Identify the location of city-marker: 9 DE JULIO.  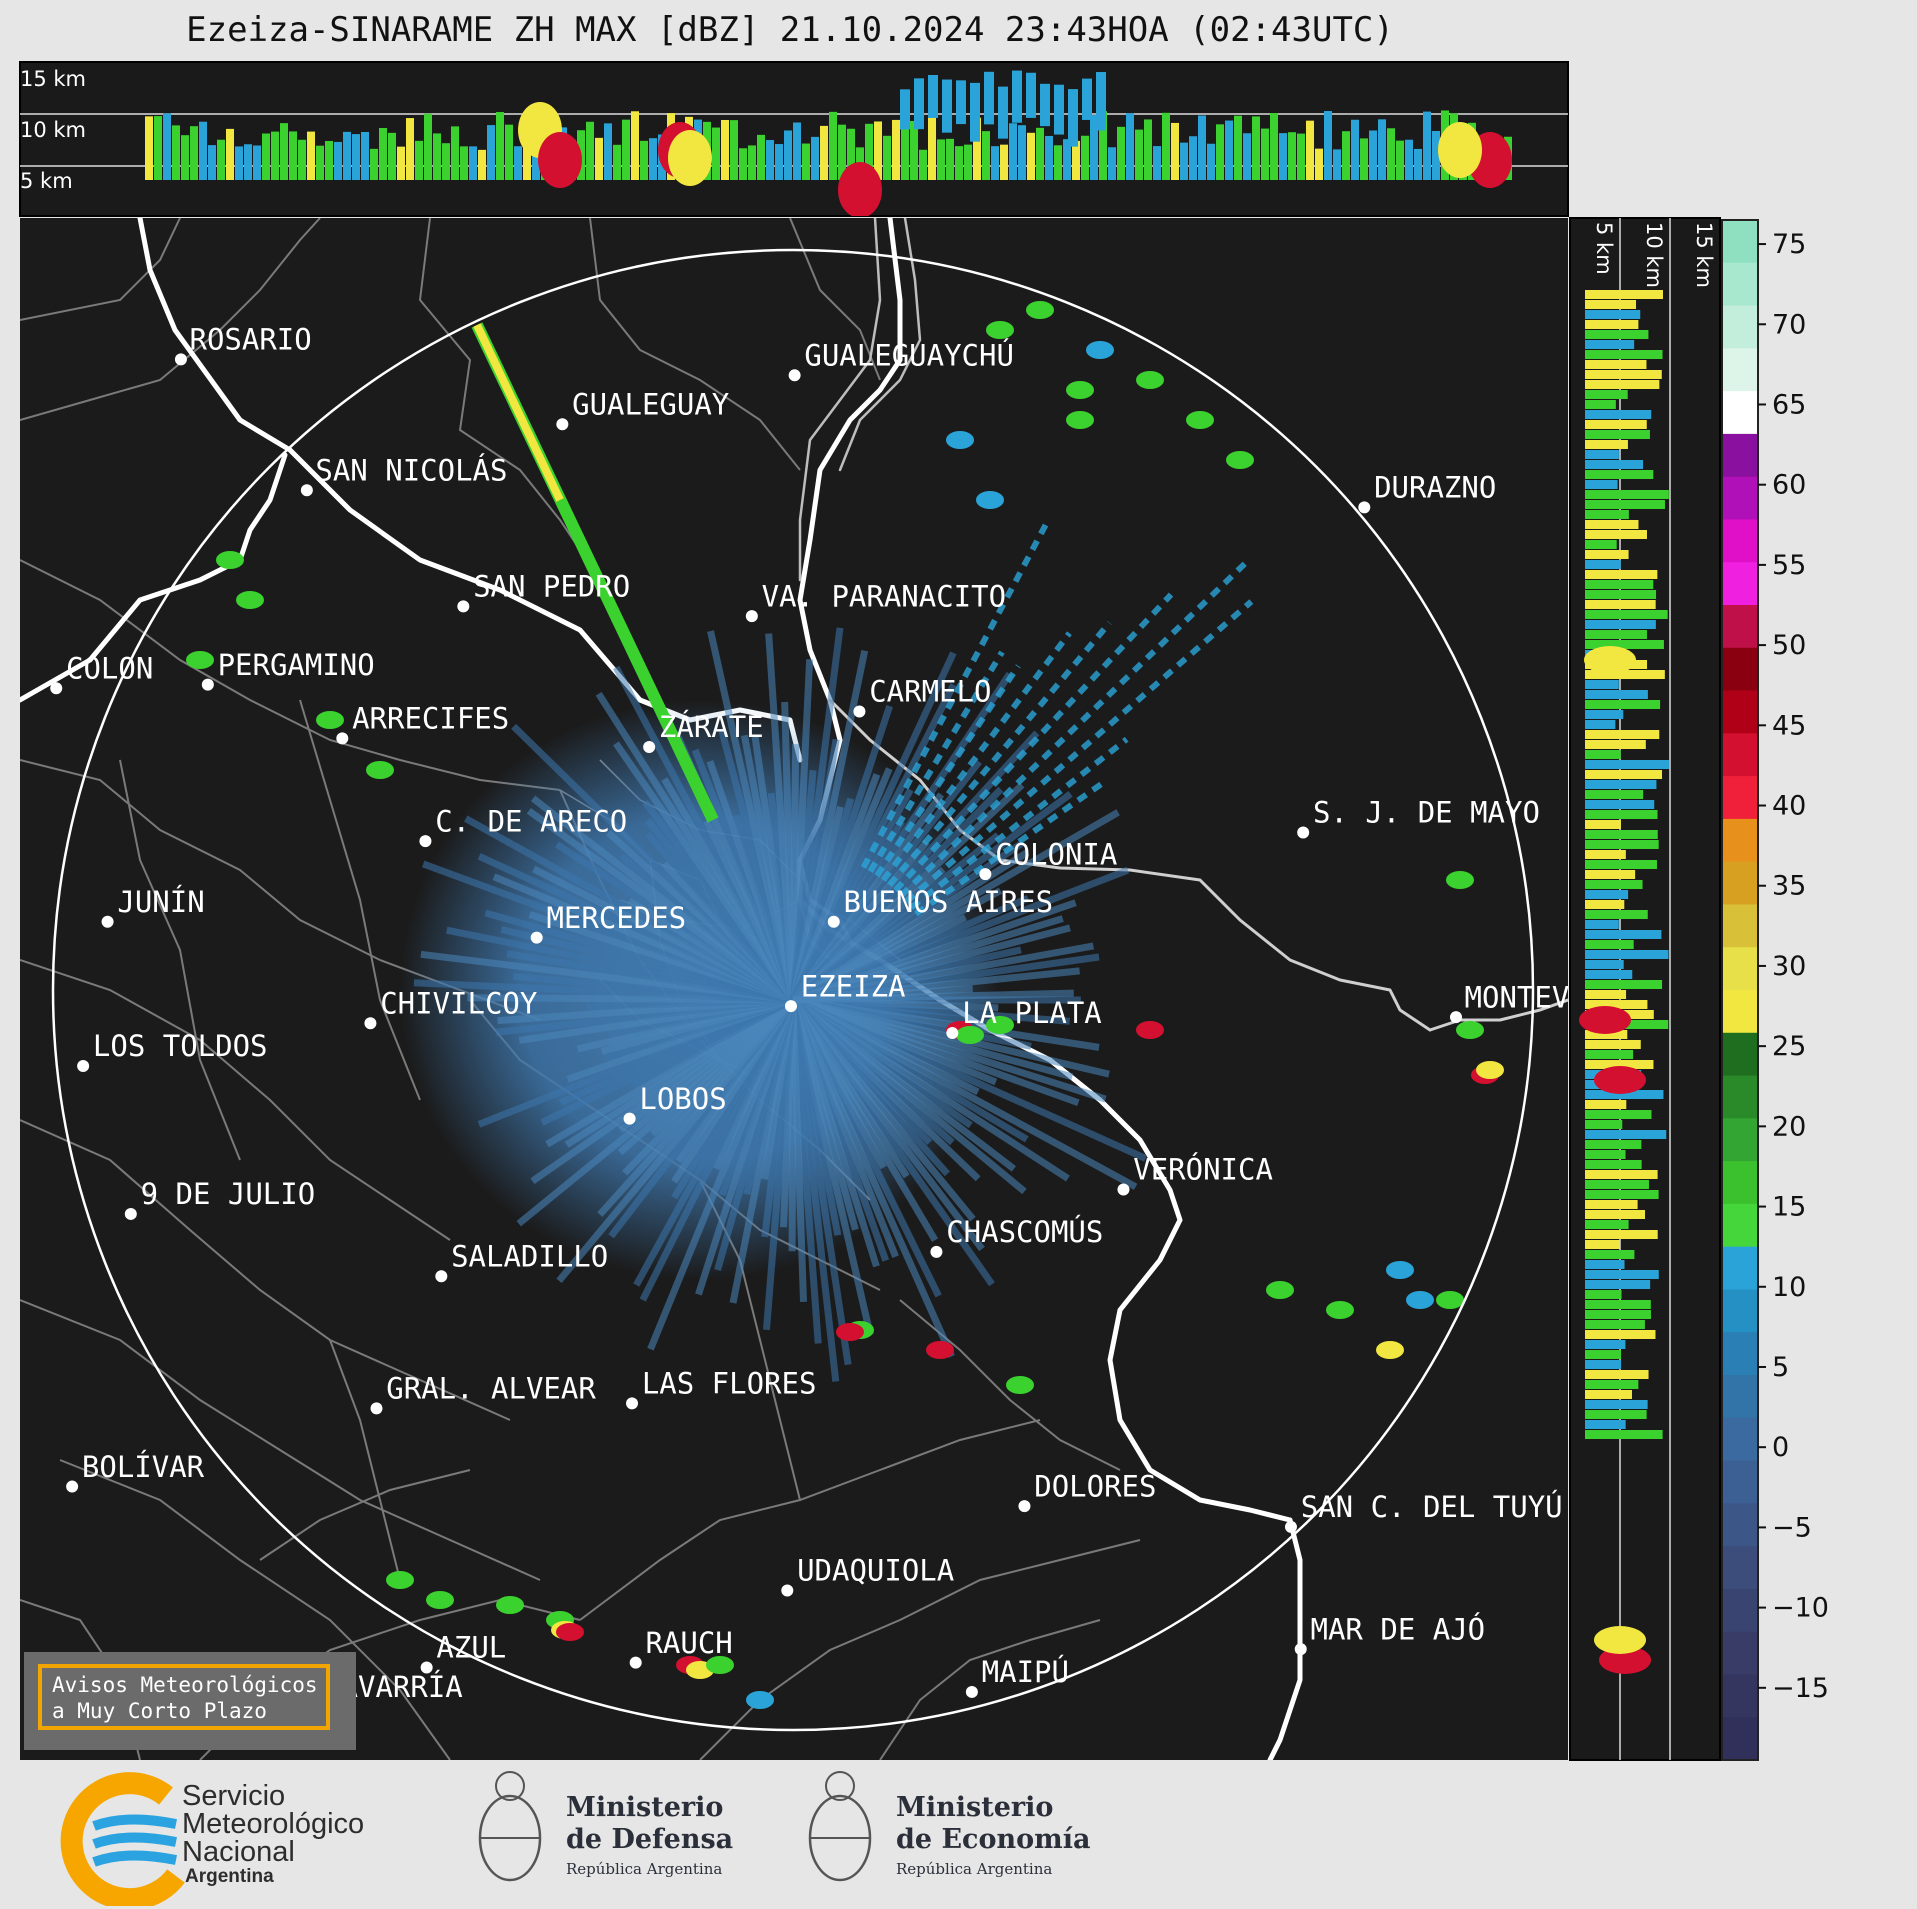
(219, 1198).